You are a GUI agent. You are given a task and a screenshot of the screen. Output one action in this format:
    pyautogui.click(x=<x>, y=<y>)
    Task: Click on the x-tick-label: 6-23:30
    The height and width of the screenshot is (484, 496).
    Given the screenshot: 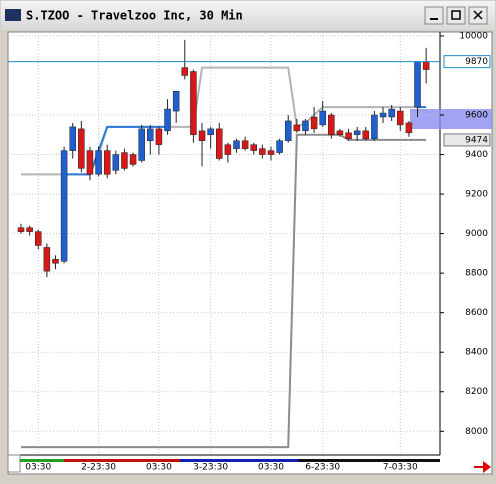 What is the action you would take?
    pyautogui.click(x=322, y=468)
    